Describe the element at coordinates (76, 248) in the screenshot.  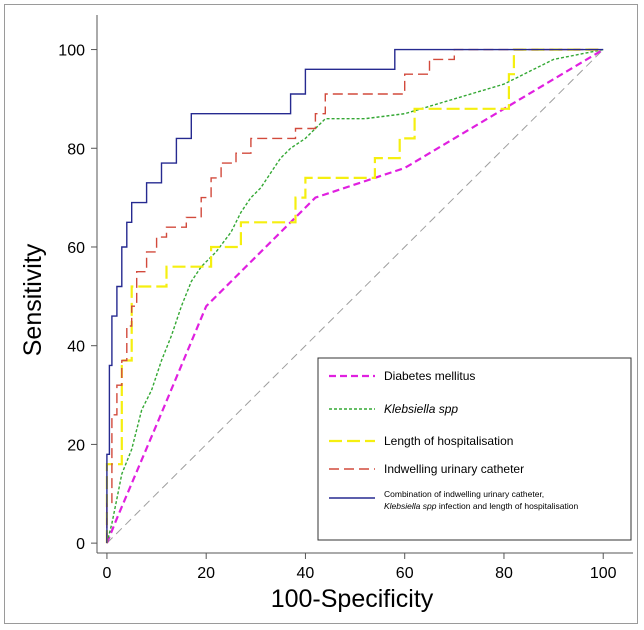
I see `y-tick-label: 60` at that location.